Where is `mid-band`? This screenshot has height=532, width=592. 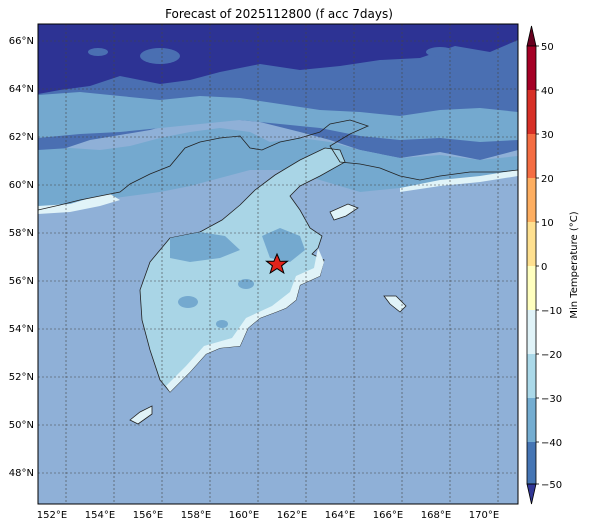
mid-band is located at coordinates (278, 167).